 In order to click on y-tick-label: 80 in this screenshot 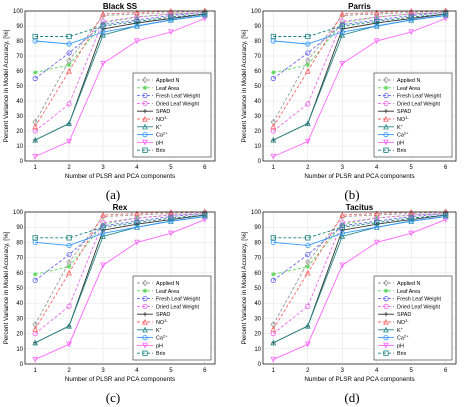, I will do `click(19, 42)`.